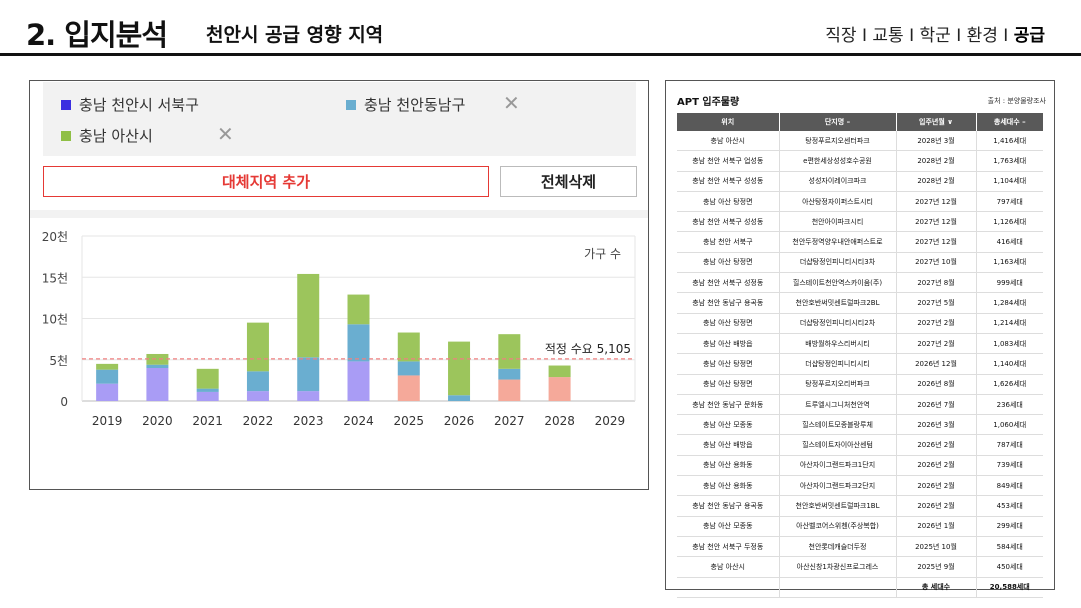 This screenshot has height=608, width=1081. What do you see at coordinates (838, 587) in the screenshot?
I see `cell-empty` at bounding box center [838, 587].